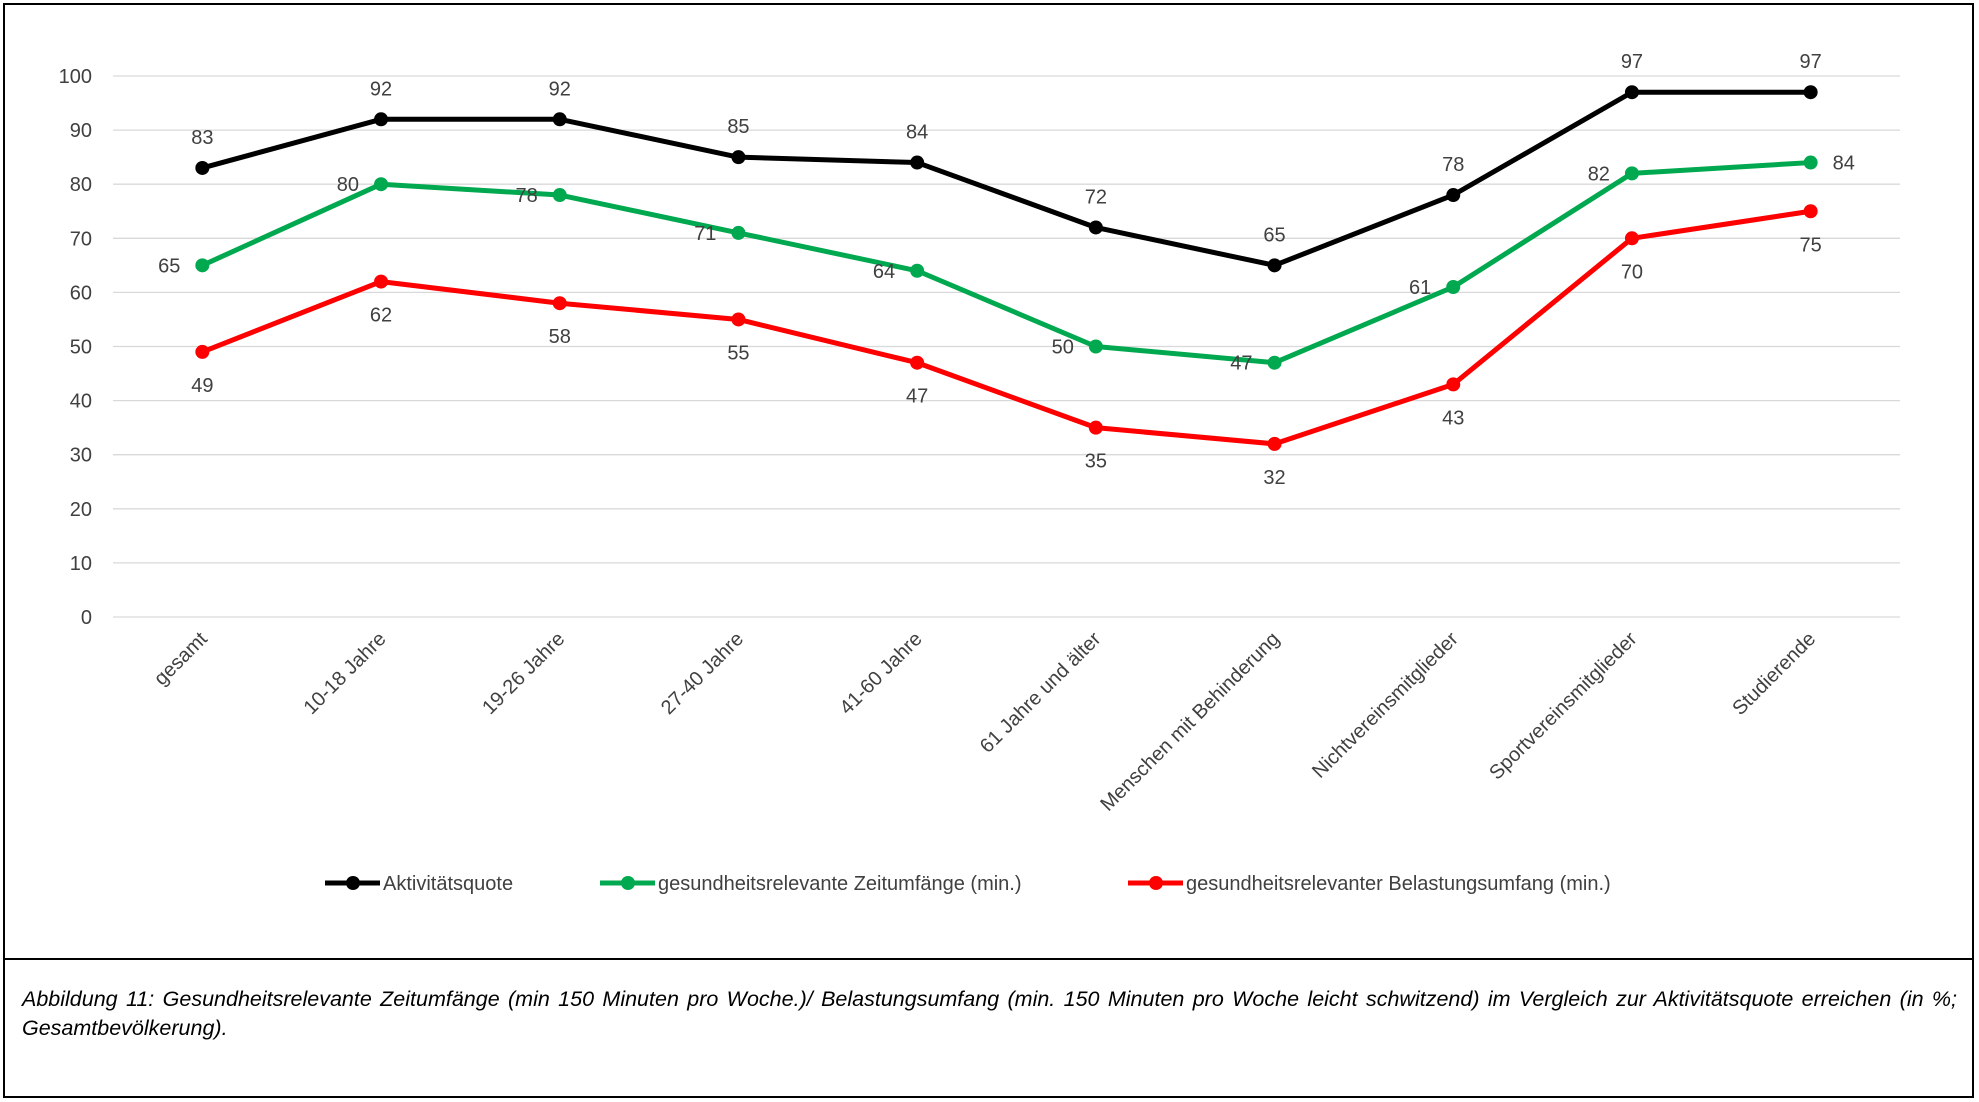 This screenshot has width=1979, height=1102. What do you see at coordinates (1274, 478) in the screenshot?
I see `data-label: 32` at bounding box center [1274, 478].